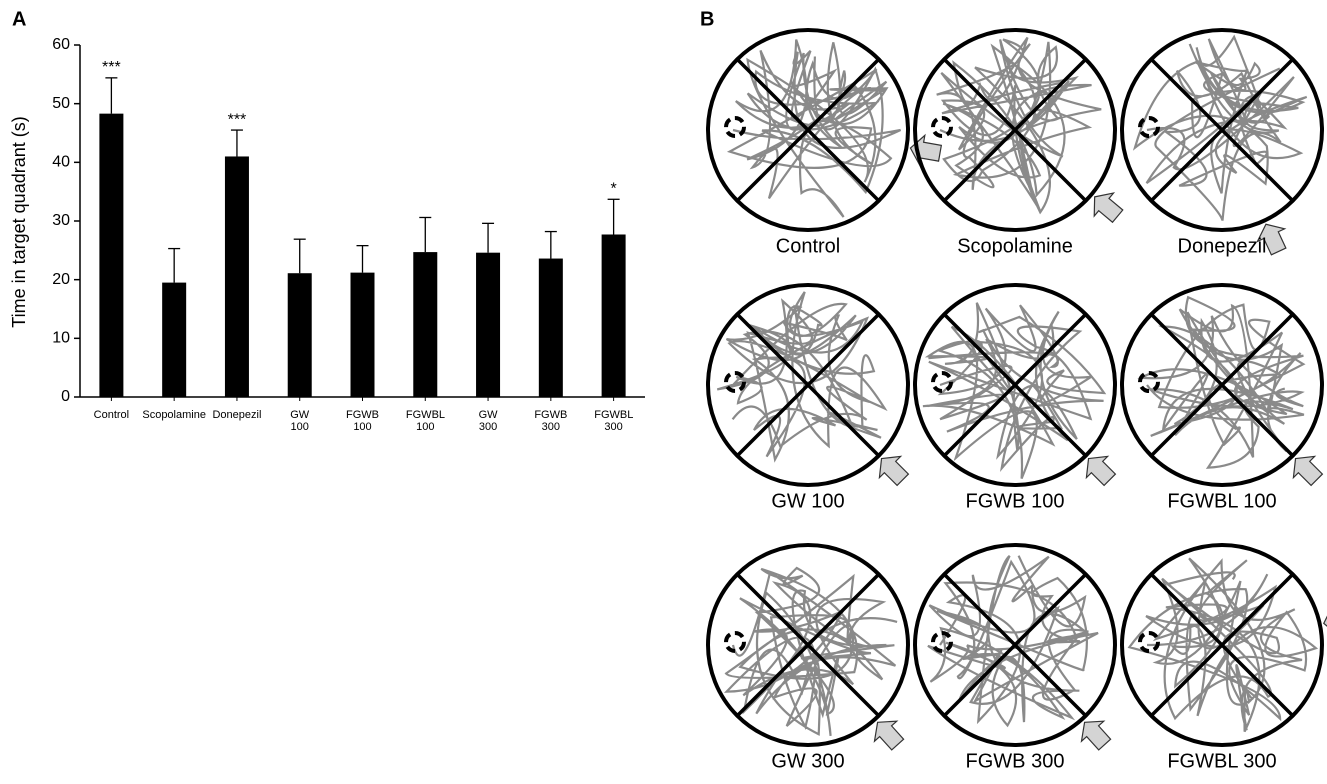 The width and height of the screenshot is (1327, 784). I want to click on x-tick-label: Control, so click(111, 415).